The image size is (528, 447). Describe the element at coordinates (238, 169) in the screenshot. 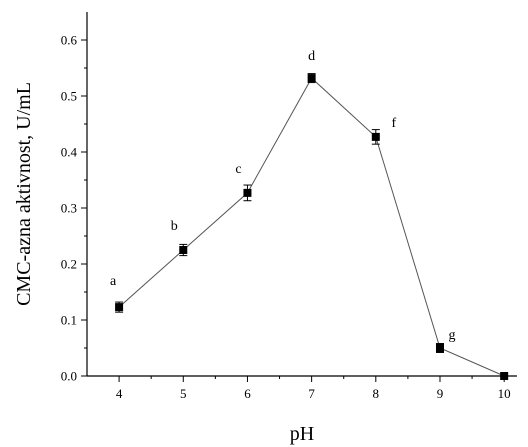

I see `point-label-2: c` at that location.